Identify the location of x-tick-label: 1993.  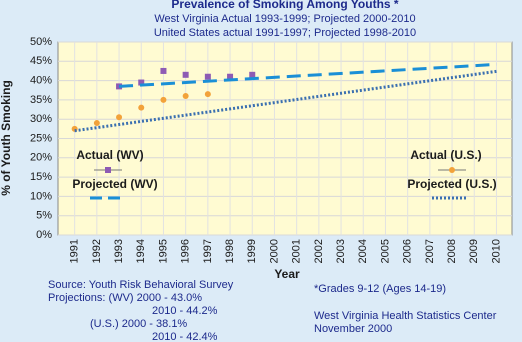
(119, 251).